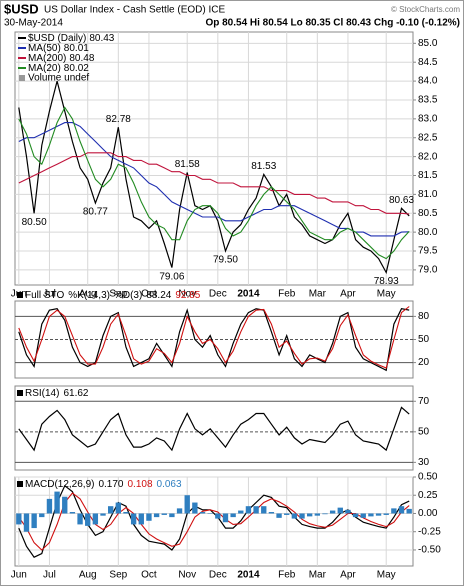 The width and height of the screenshot is (464, 586). What do you see at coordinates (424, 401) in the screenshot?
I see `y-tick-label: 70` at bounding box center [424, 401].